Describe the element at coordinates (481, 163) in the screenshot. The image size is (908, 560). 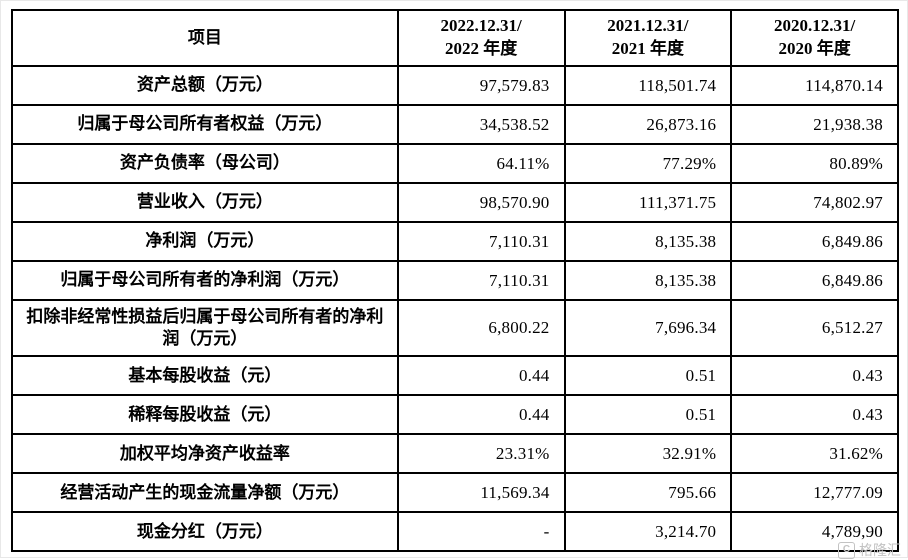
I see `row-value-2022: 64.11%` at that location.